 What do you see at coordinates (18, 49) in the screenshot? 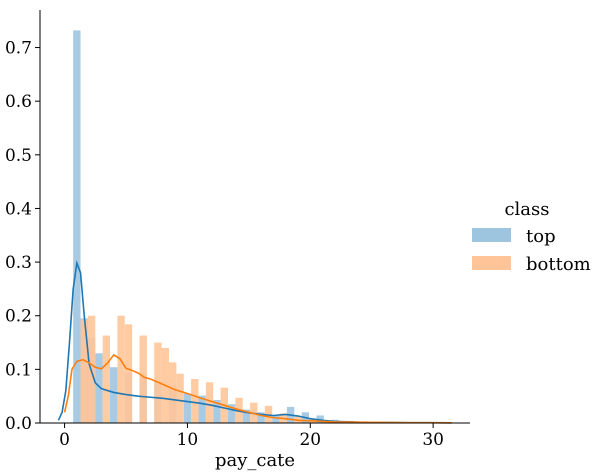
I see `y-tick-label: 0.7` at bounding box center [18, 49].